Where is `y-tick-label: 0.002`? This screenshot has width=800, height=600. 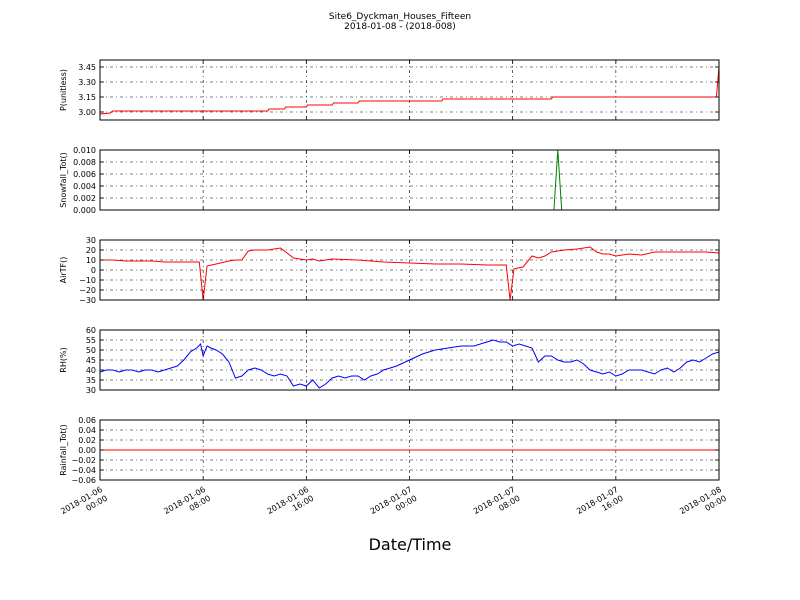 y-tick-label: 0.002 is located at coordinates (84, 198).